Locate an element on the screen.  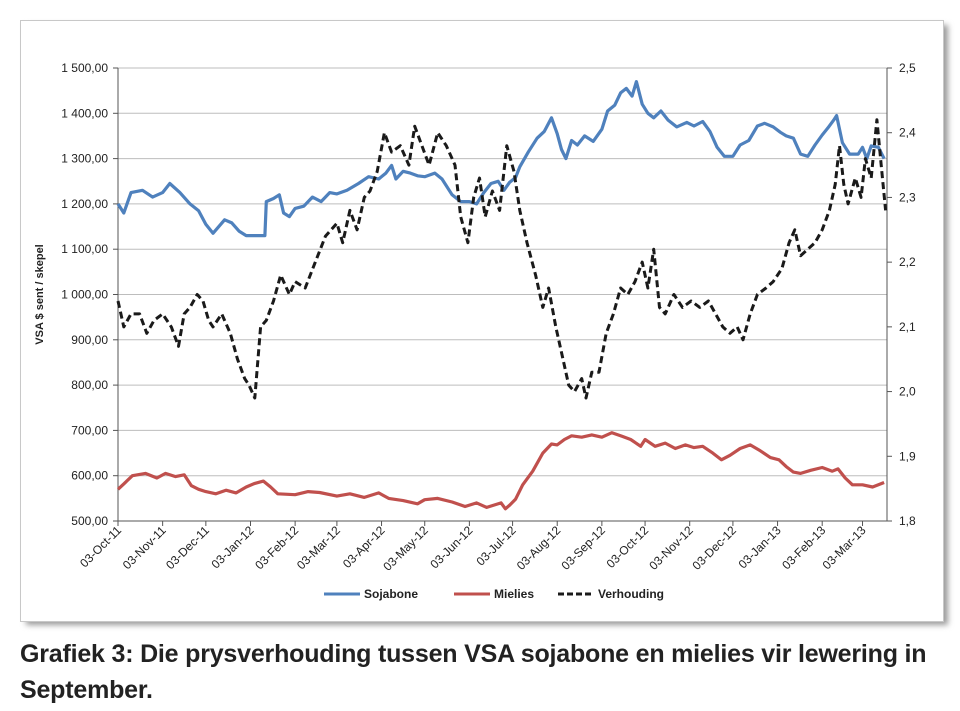
y-right-tick-label: 2,2 is located at coordinates (907, 262).